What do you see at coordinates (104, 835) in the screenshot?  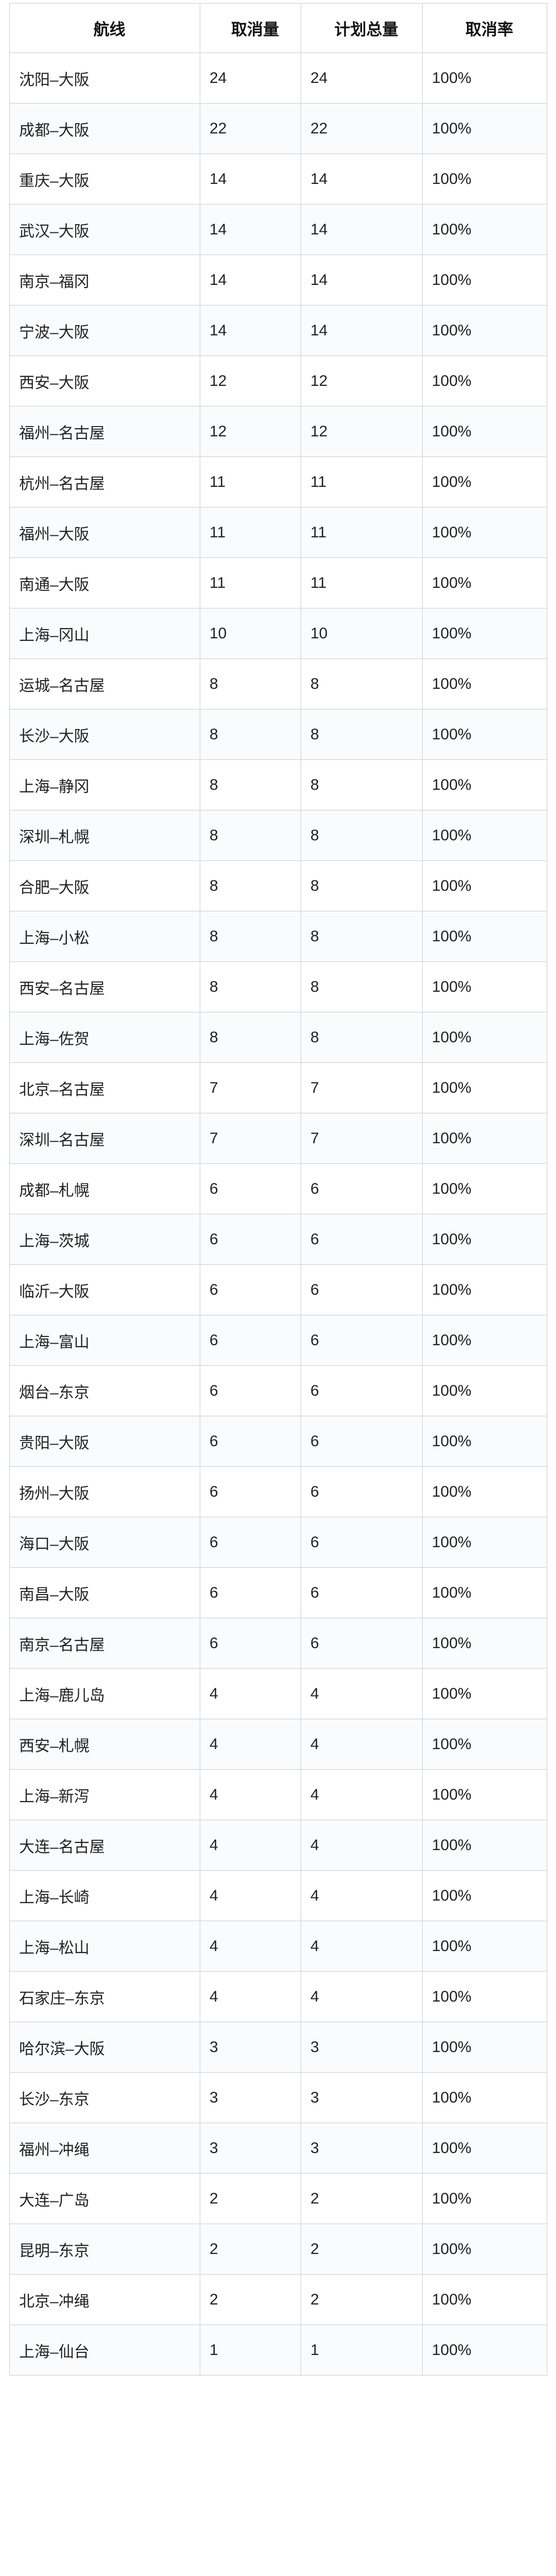 I see `cell-route: 深圳–札幌` at bounding box center [104, 835].